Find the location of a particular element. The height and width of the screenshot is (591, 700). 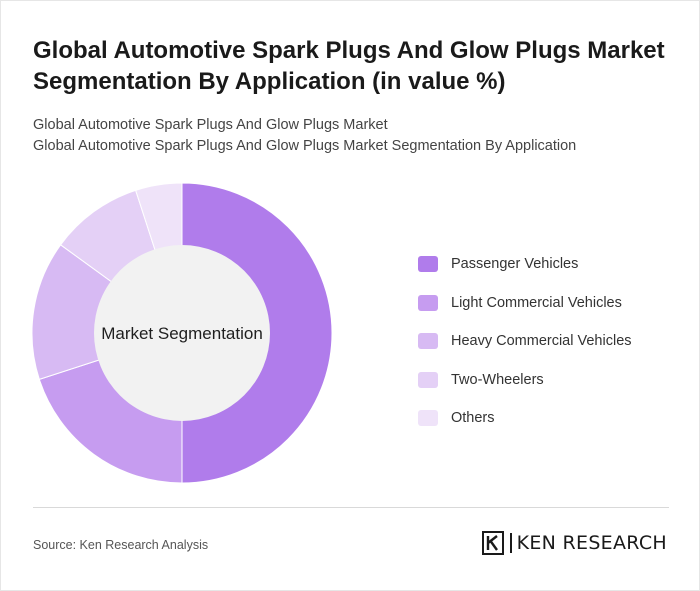

ken-research-logo: KEN RESEARCH is located at coordinates (574, 543).